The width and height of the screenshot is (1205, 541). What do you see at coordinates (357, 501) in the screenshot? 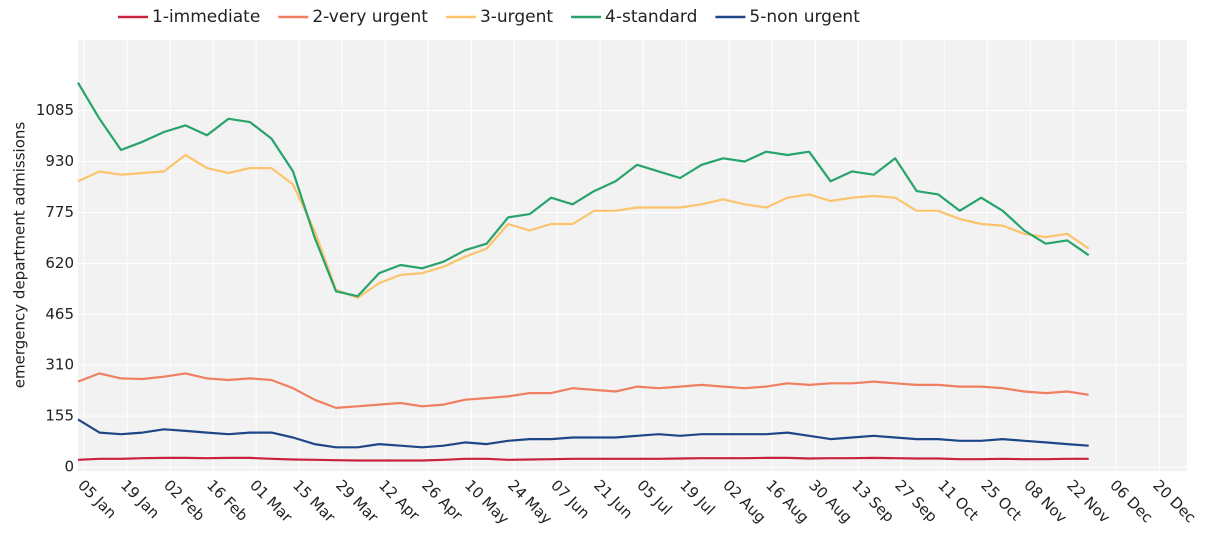
I see `x-tick-label: 29 Mar` at bounding box center [357, 501].